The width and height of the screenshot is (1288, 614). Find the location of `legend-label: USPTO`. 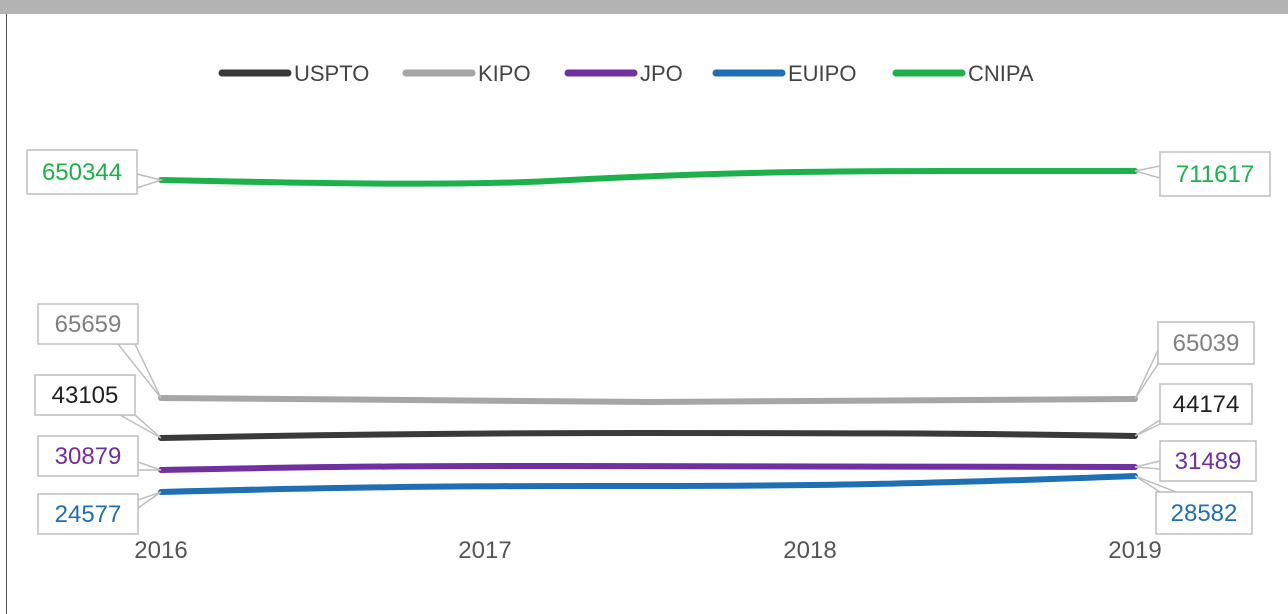

legend-label: USPTO is located at coordinates (331, 73).